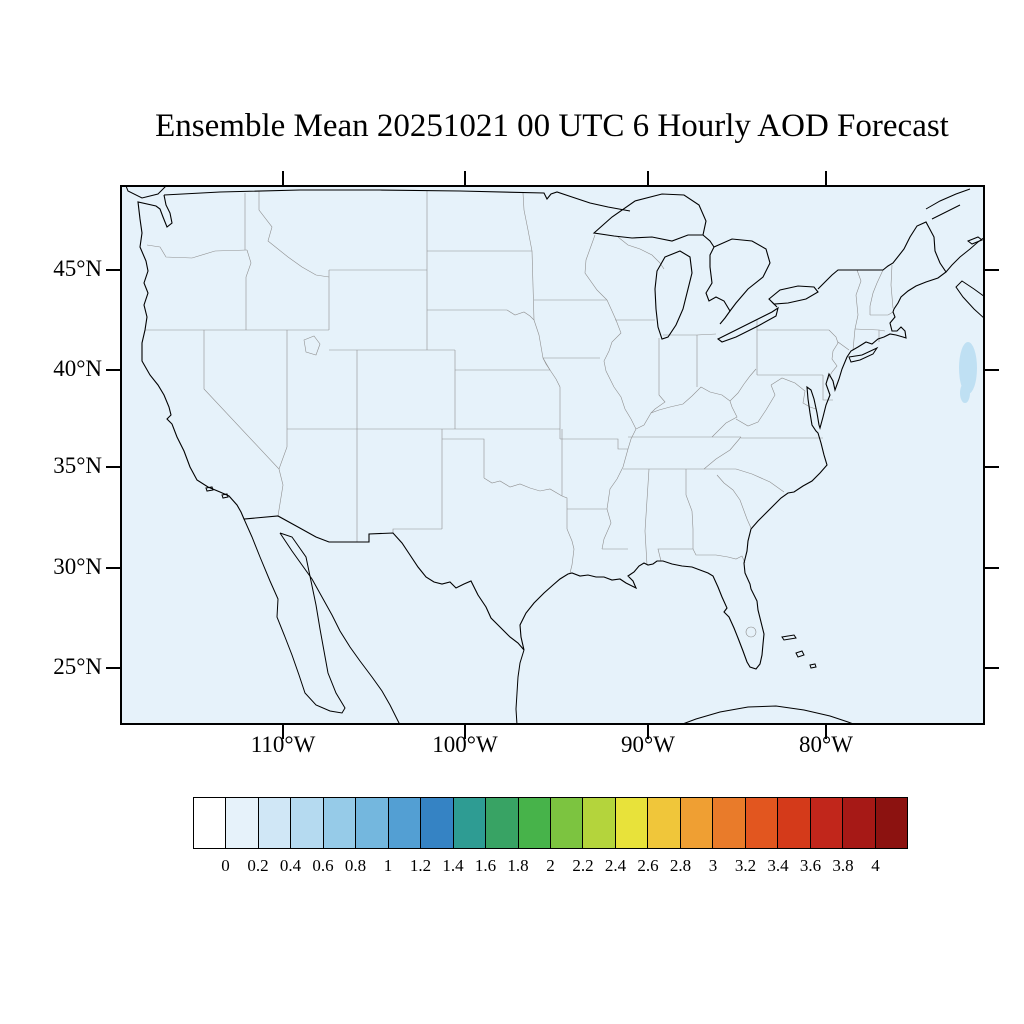  I want to click on colorbar-tick-label: 2.2, so click(583, 865).